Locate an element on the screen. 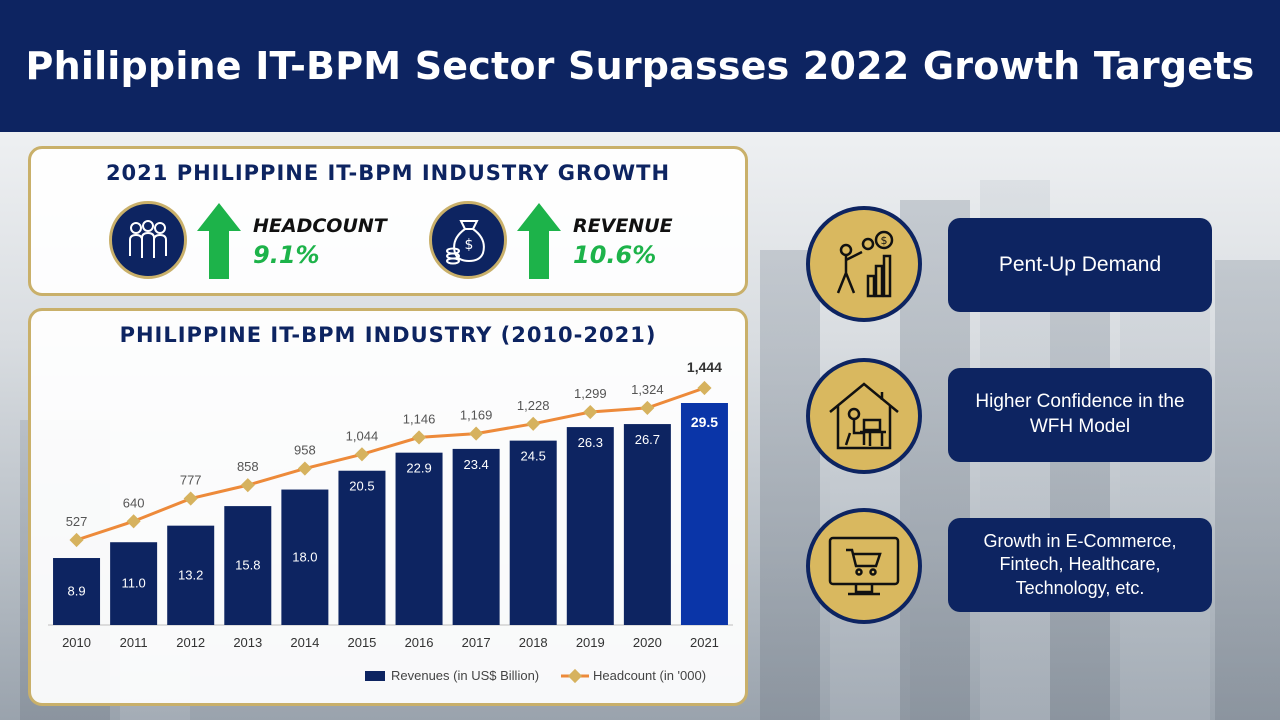 The image size is (1280, 720). bar-2015 is located at coordinates (362, 547).